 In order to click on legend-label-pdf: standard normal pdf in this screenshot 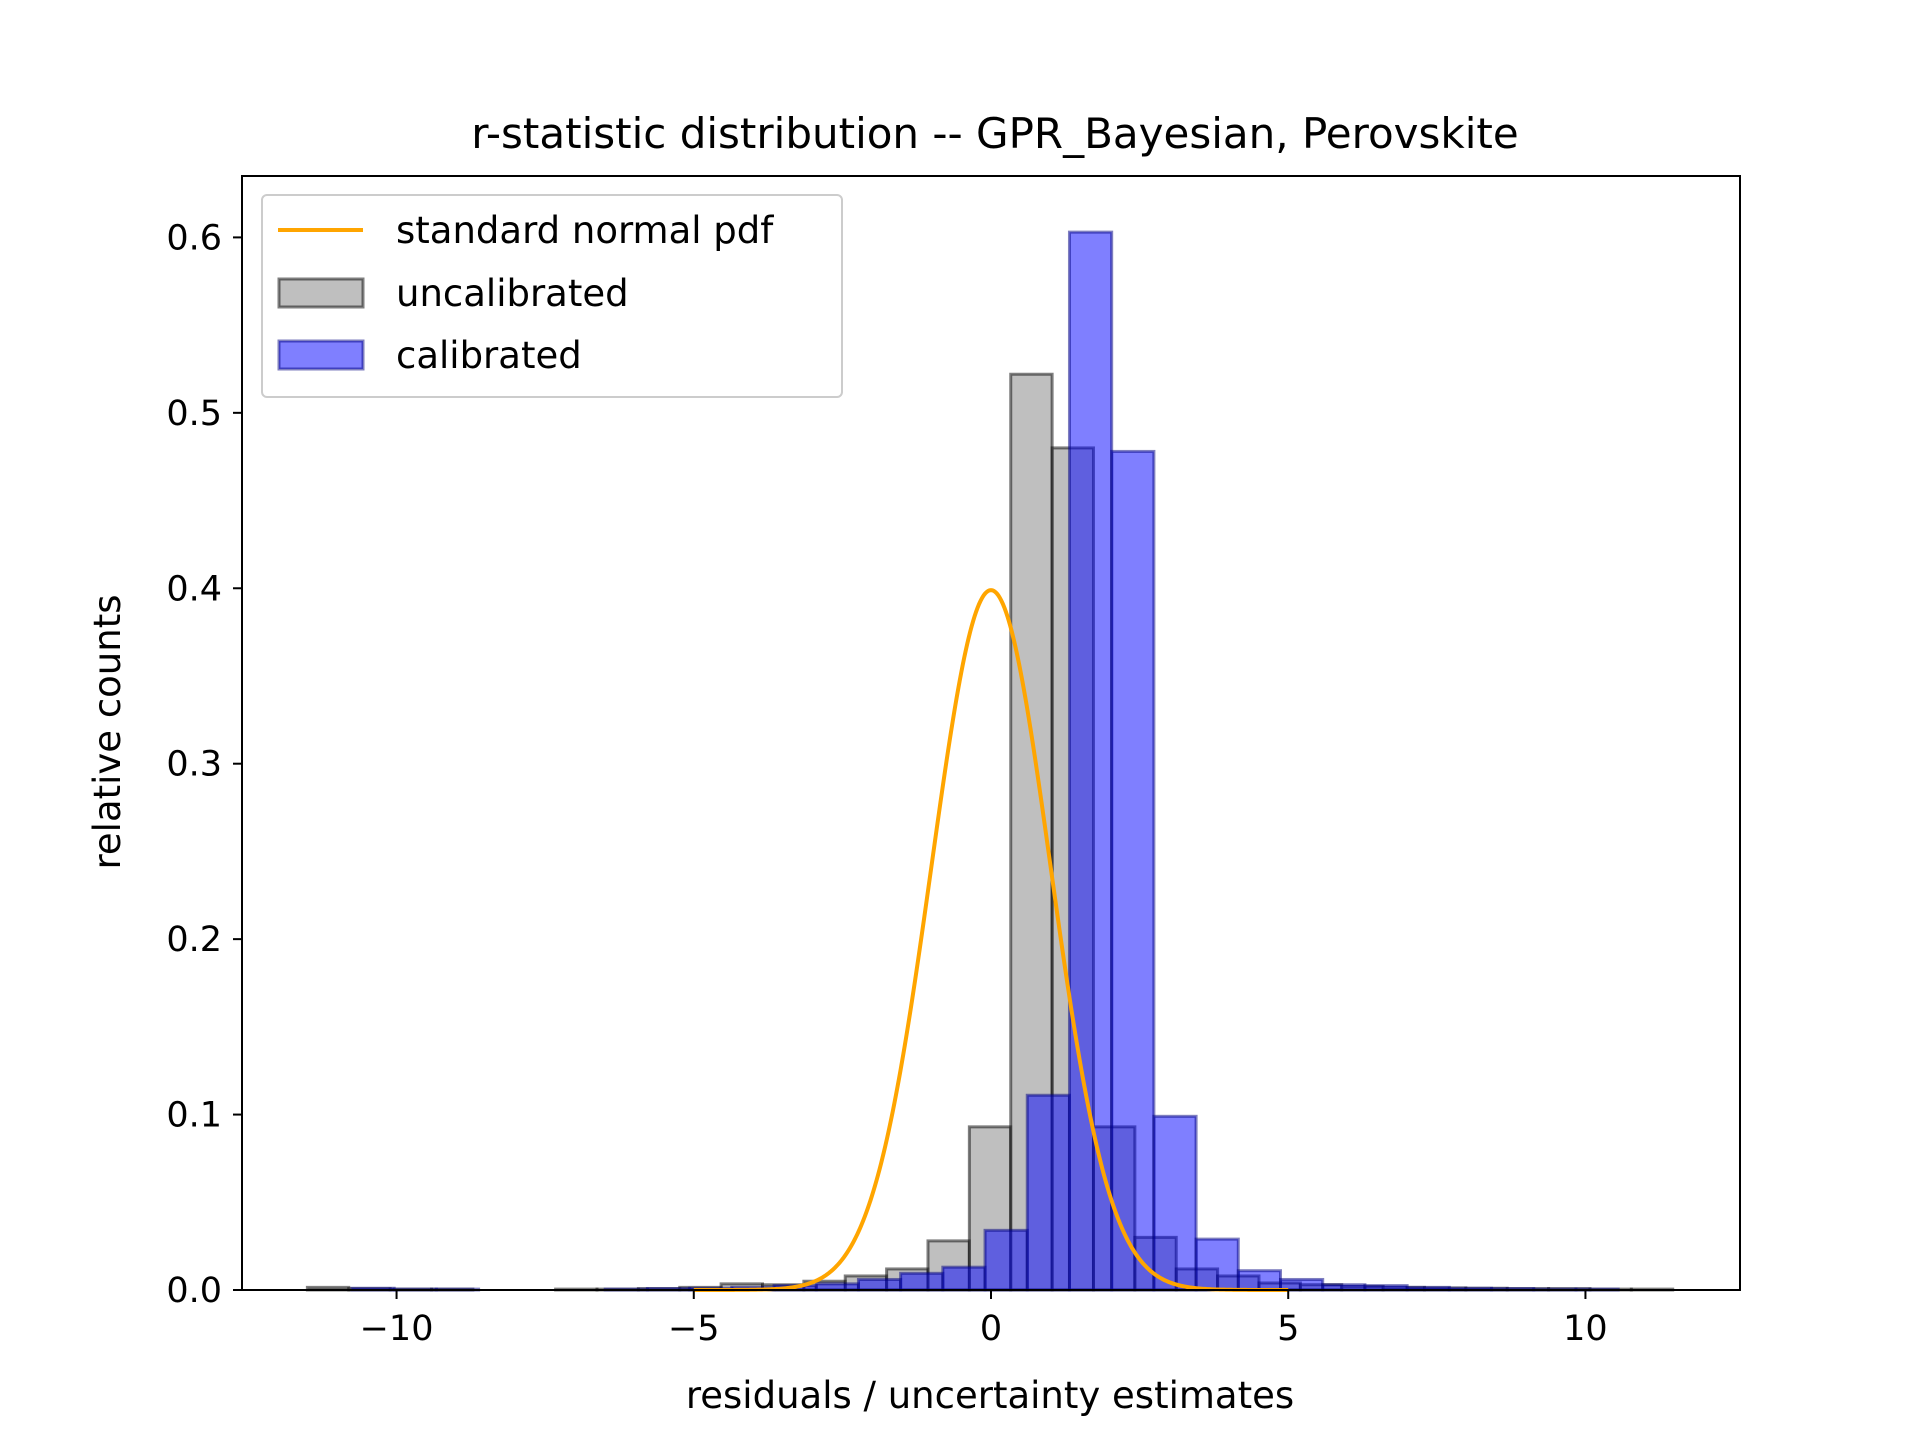, I will do `click(585, 230)`.